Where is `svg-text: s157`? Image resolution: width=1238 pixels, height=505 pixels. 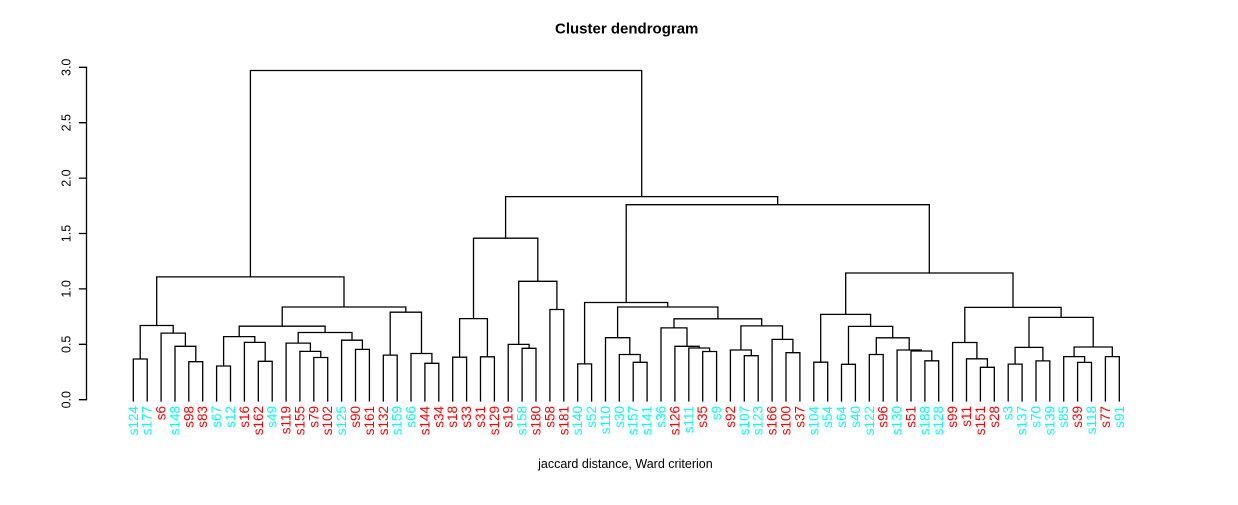
svg-text: s157 is located at coordinates (633, 420).